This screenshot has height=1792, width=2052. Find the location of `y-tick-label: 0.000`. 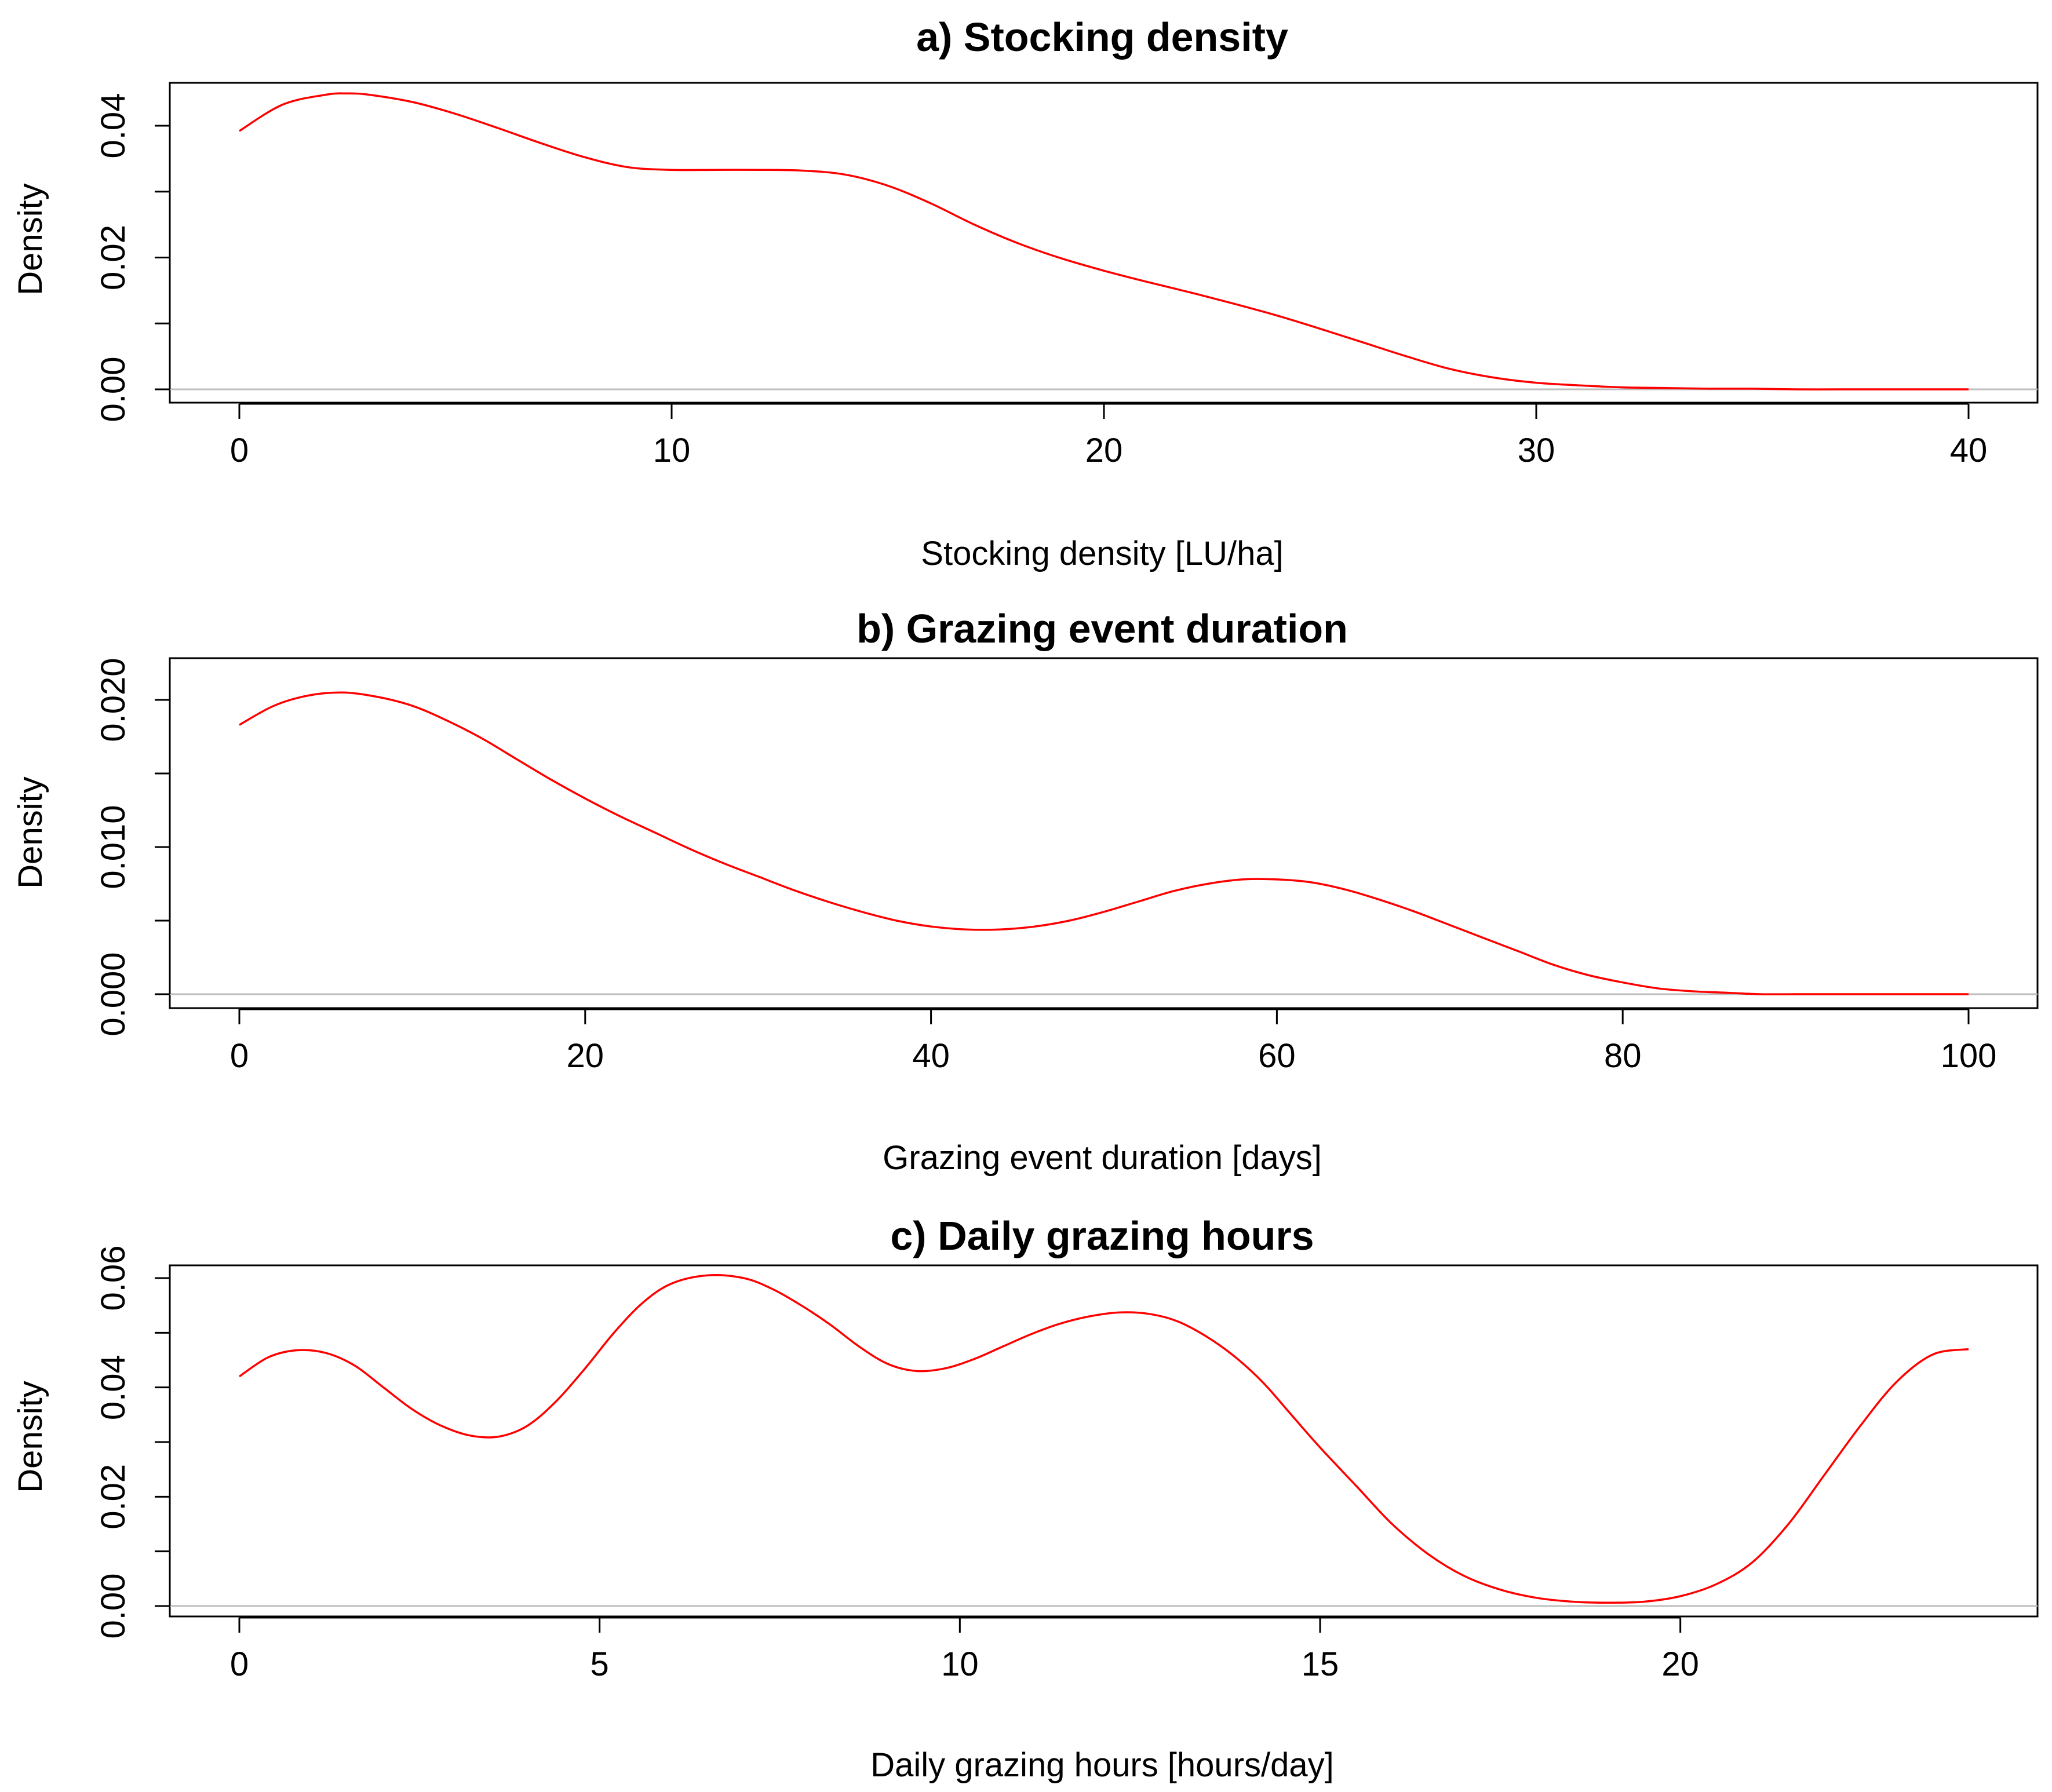

y-tick-label: 0.000 is located at coordinates (113, 994).